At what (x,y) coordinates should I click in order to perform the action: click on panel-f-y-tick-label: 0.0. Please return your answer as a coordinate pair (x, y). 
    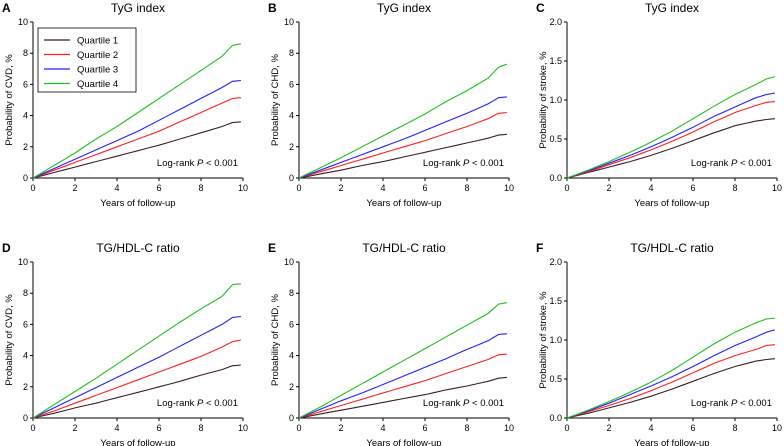
    Looking at the image, I should click on (555, 418).